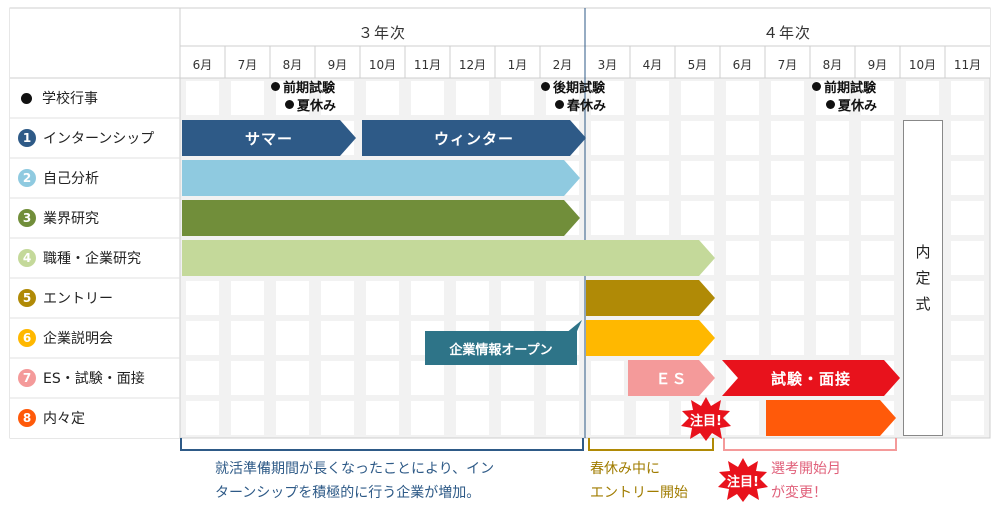 Image resolution: width=1000 pixels, height=520 pixels. I want to click on job-company-research-bar, so click(448, 258).